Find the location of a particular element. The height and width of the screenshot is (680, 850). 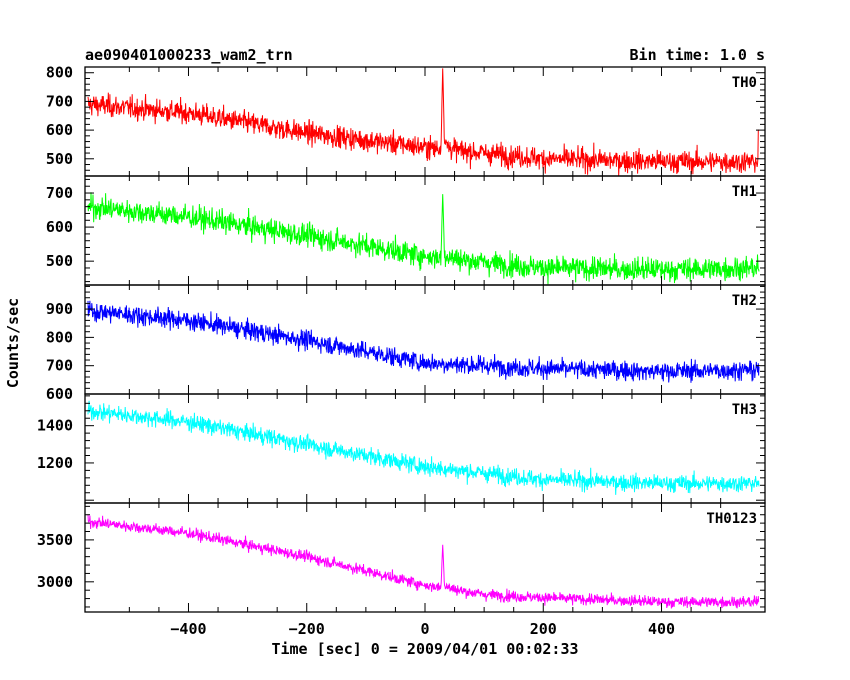

y-tick-label: 3500 is located at coordinates (55, 540).